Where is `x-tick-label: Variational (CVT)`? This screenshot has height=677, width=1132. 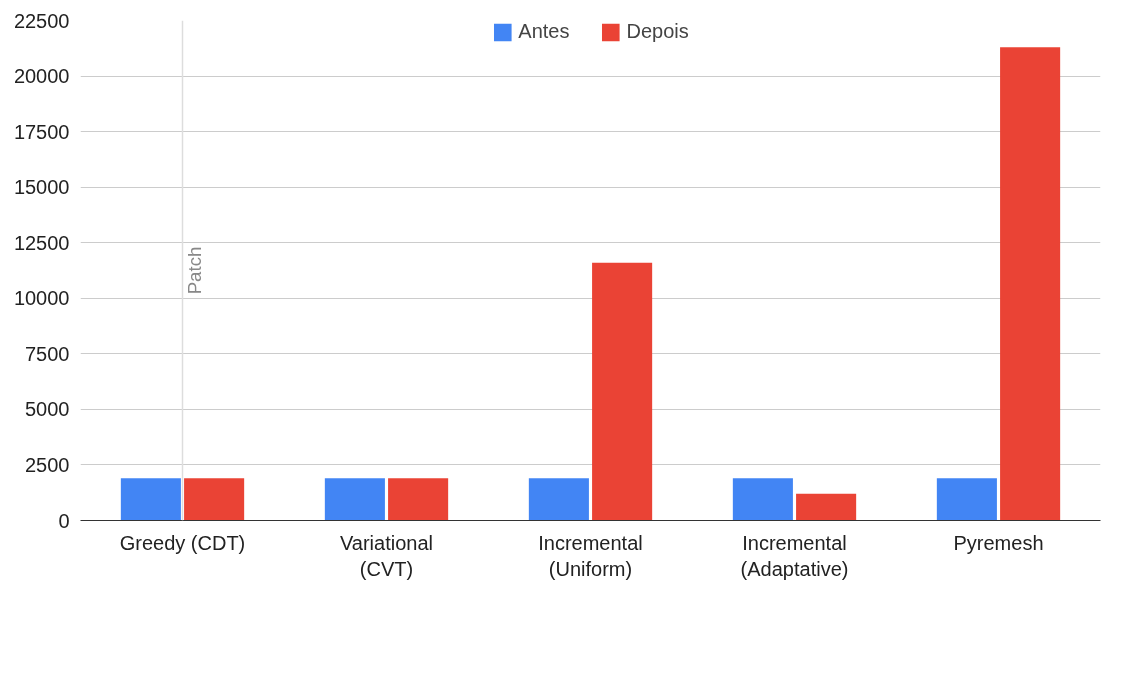
x-tick-label: Variational (CVT) is located at coordinates (386, 555).